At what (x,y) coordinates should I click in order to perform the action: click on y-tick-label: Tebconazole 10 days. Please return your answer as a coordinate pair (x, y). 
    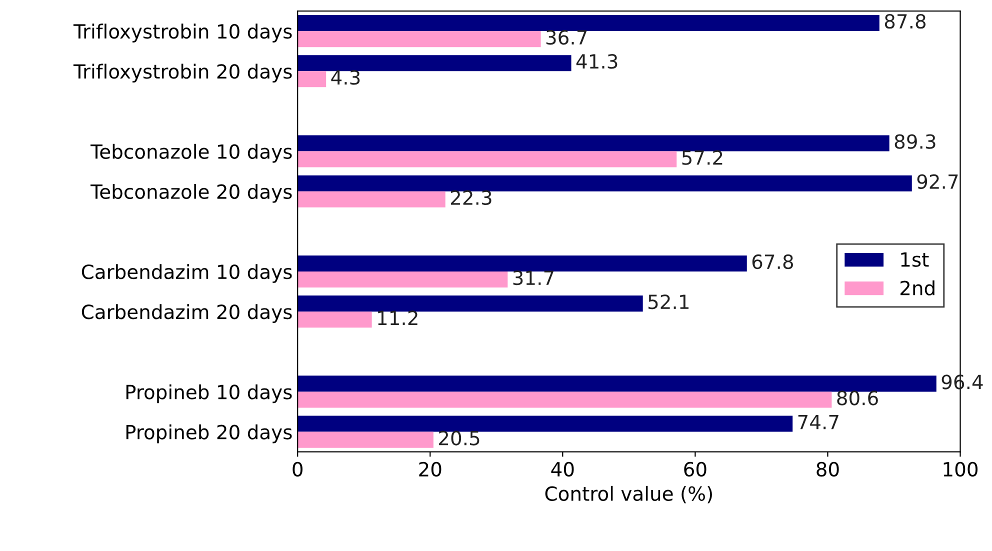
    Looking at the image, I should click on (191, 153).